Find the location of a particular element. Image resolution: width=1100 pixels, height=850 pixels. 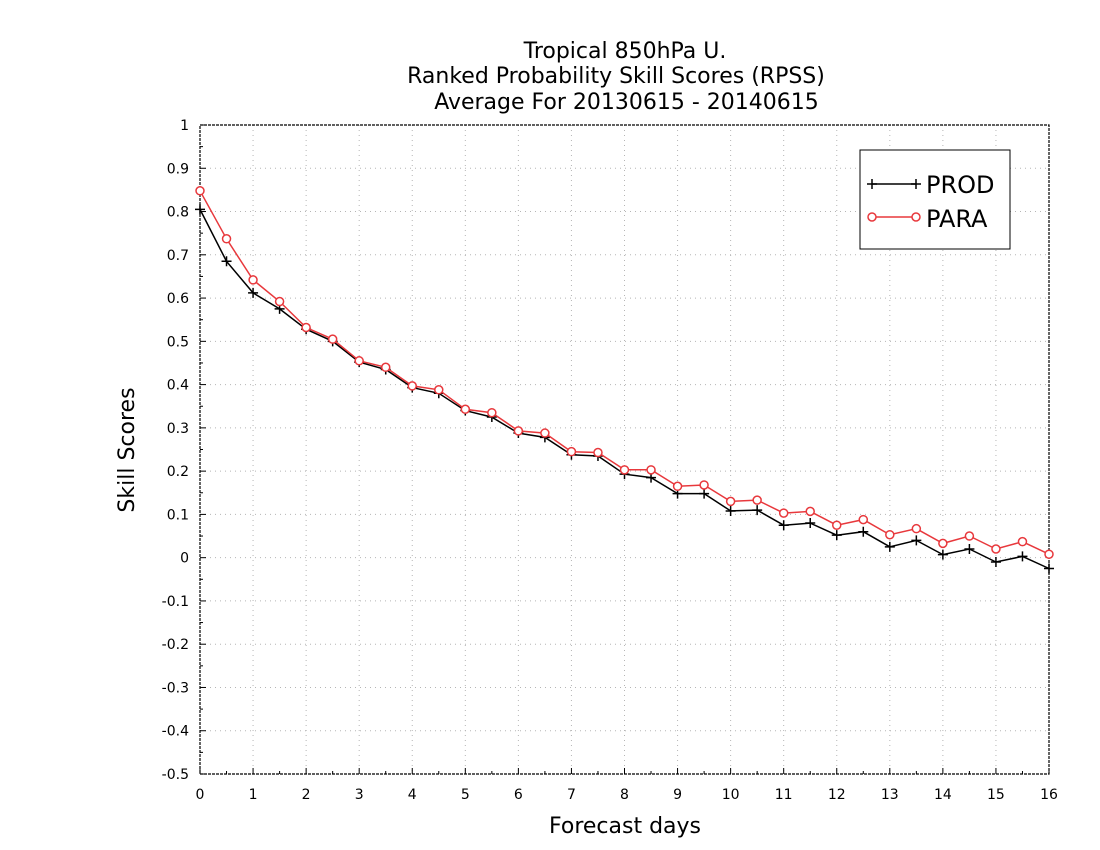

legend-box is located at coordinates (935, 199).